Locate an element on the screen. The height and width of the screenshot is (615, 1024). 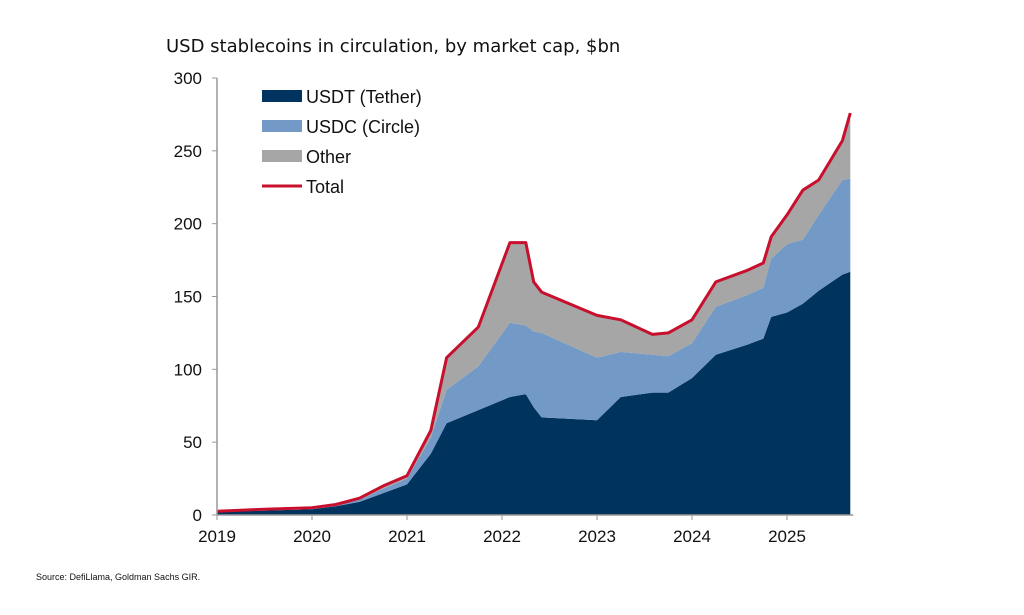
y-tick-label: 200 is located at coordinates (188, 224).